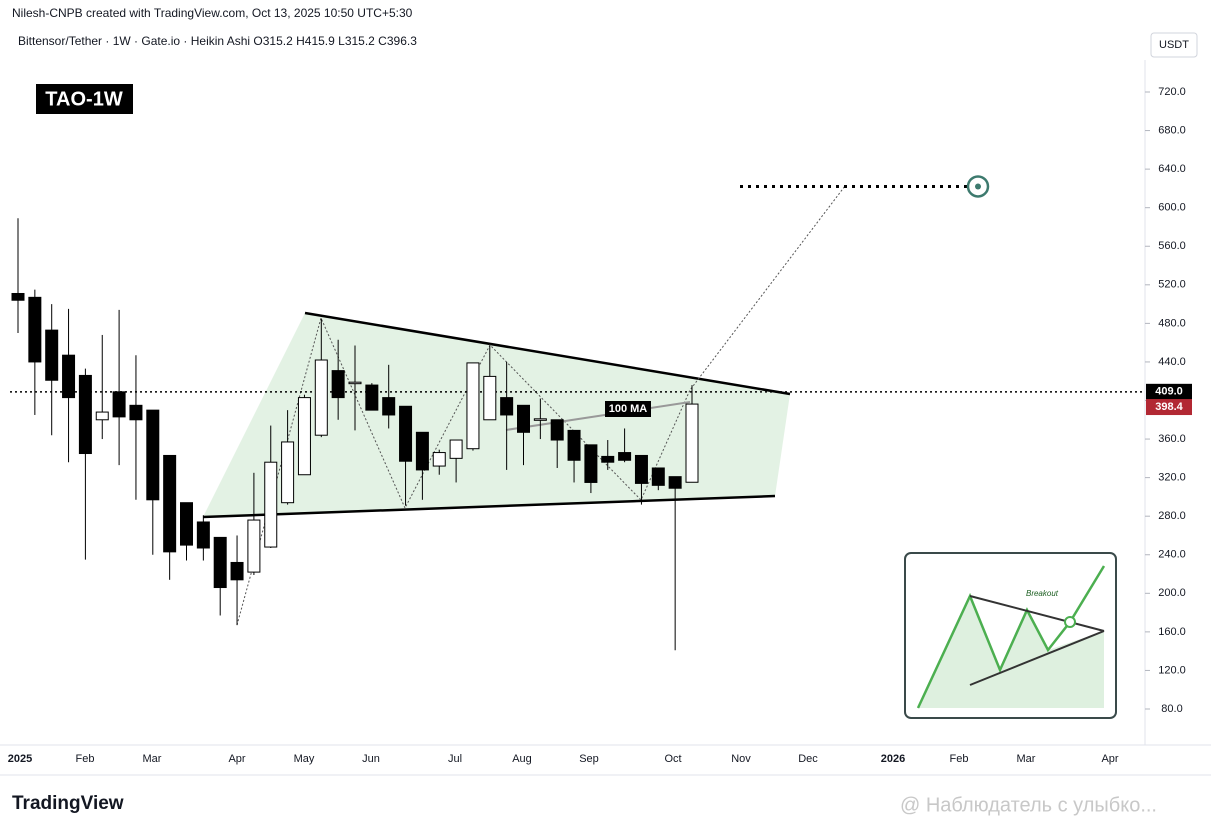  I want to click on price-tag-label: 398.4, so click(1169, 407).